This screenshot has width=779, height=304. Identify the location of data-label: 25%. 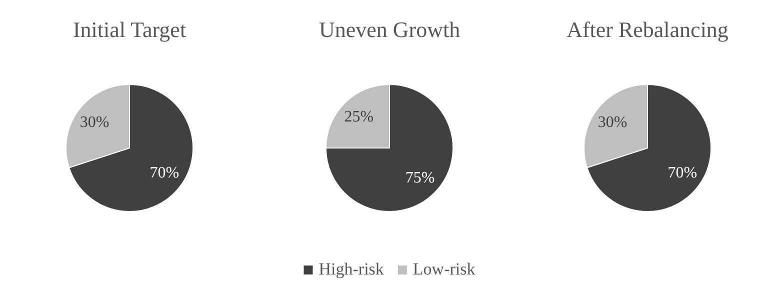
(359, 117).